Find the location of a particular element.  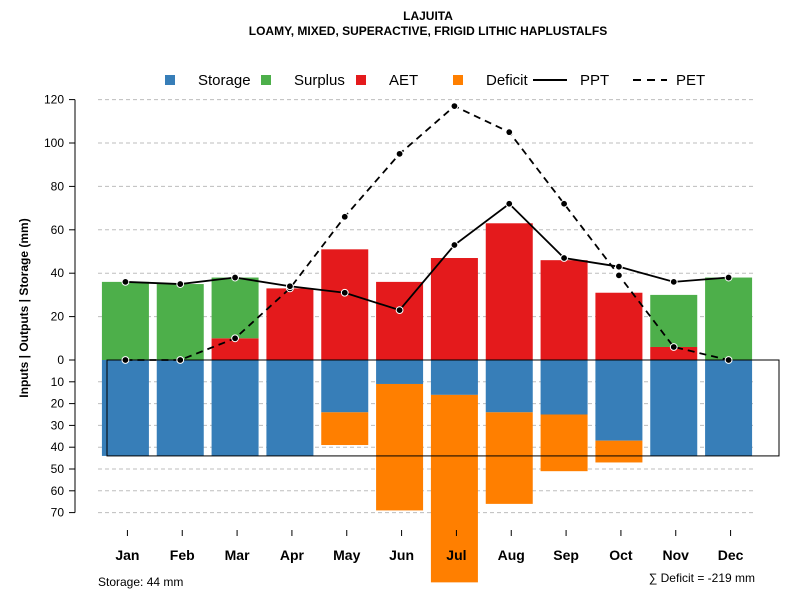

storage-capacity-frame is located at coordinates (443, 408).